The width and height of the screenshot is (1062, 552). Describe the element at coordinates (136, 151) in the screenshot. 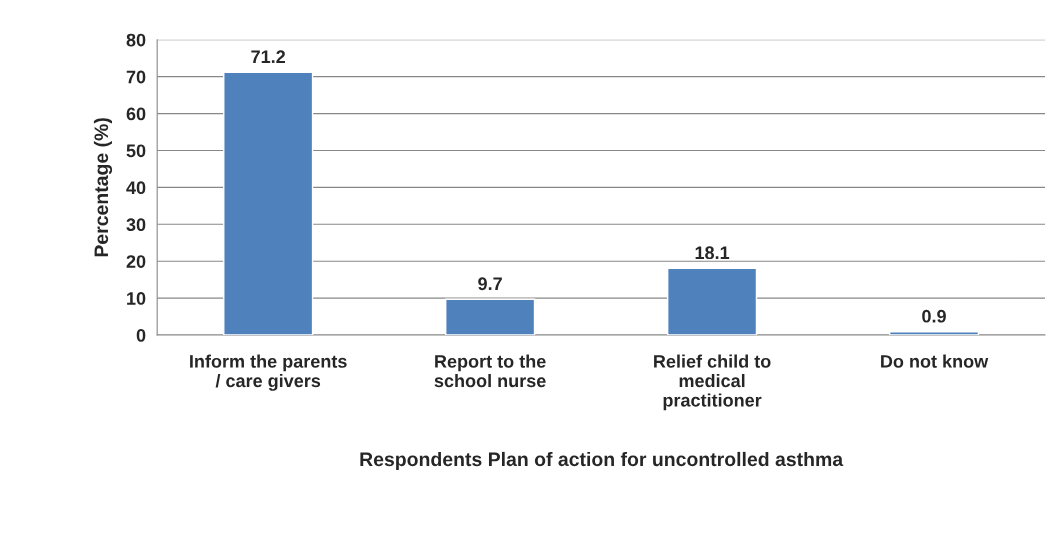

I see `y-tick-label: 50` at that location.